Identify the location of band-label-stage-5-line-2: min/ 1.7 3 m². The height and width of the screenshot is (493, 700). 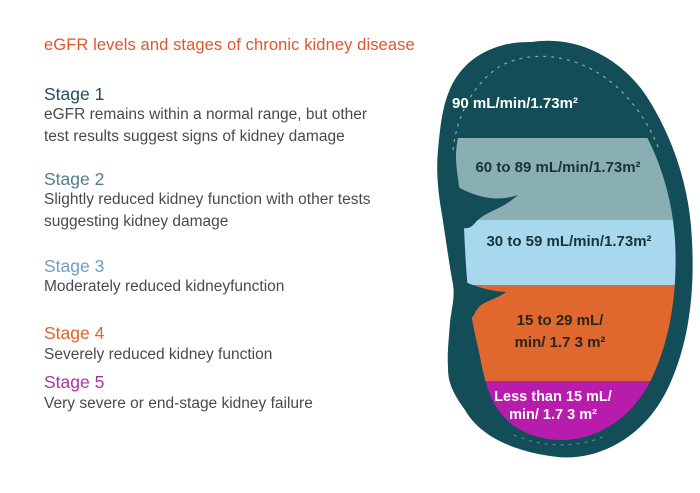
(553, 415).